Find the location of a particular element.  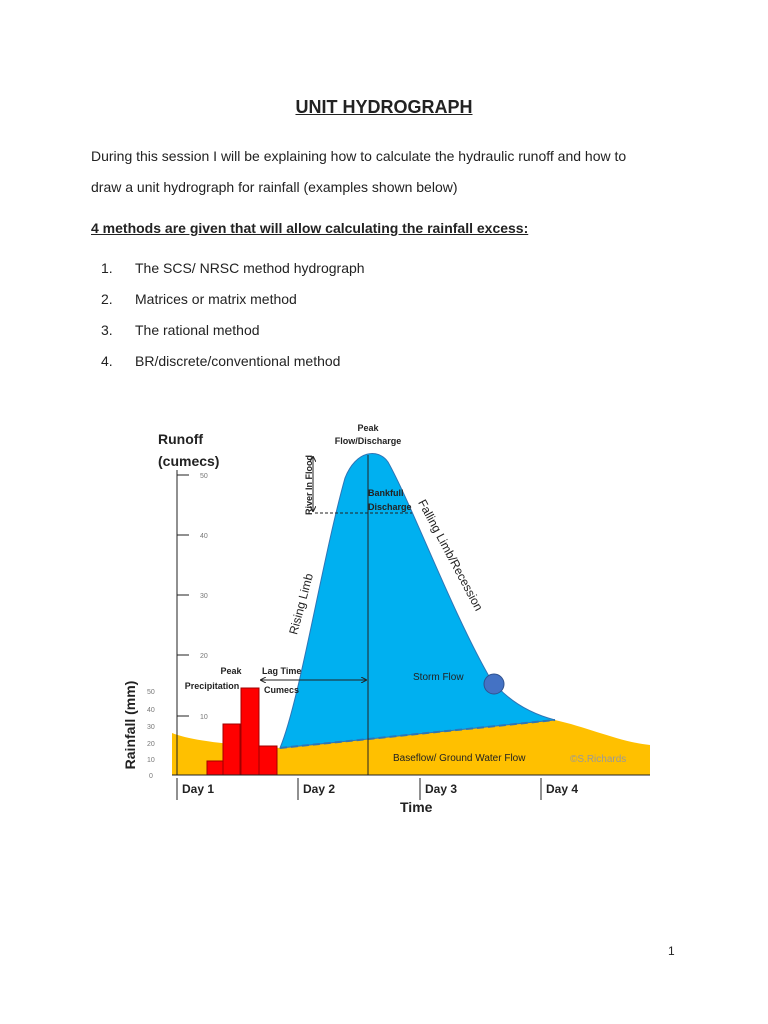

list-text: The SCS/ NRSC method hydrograph is located at coordinates (250, 268).